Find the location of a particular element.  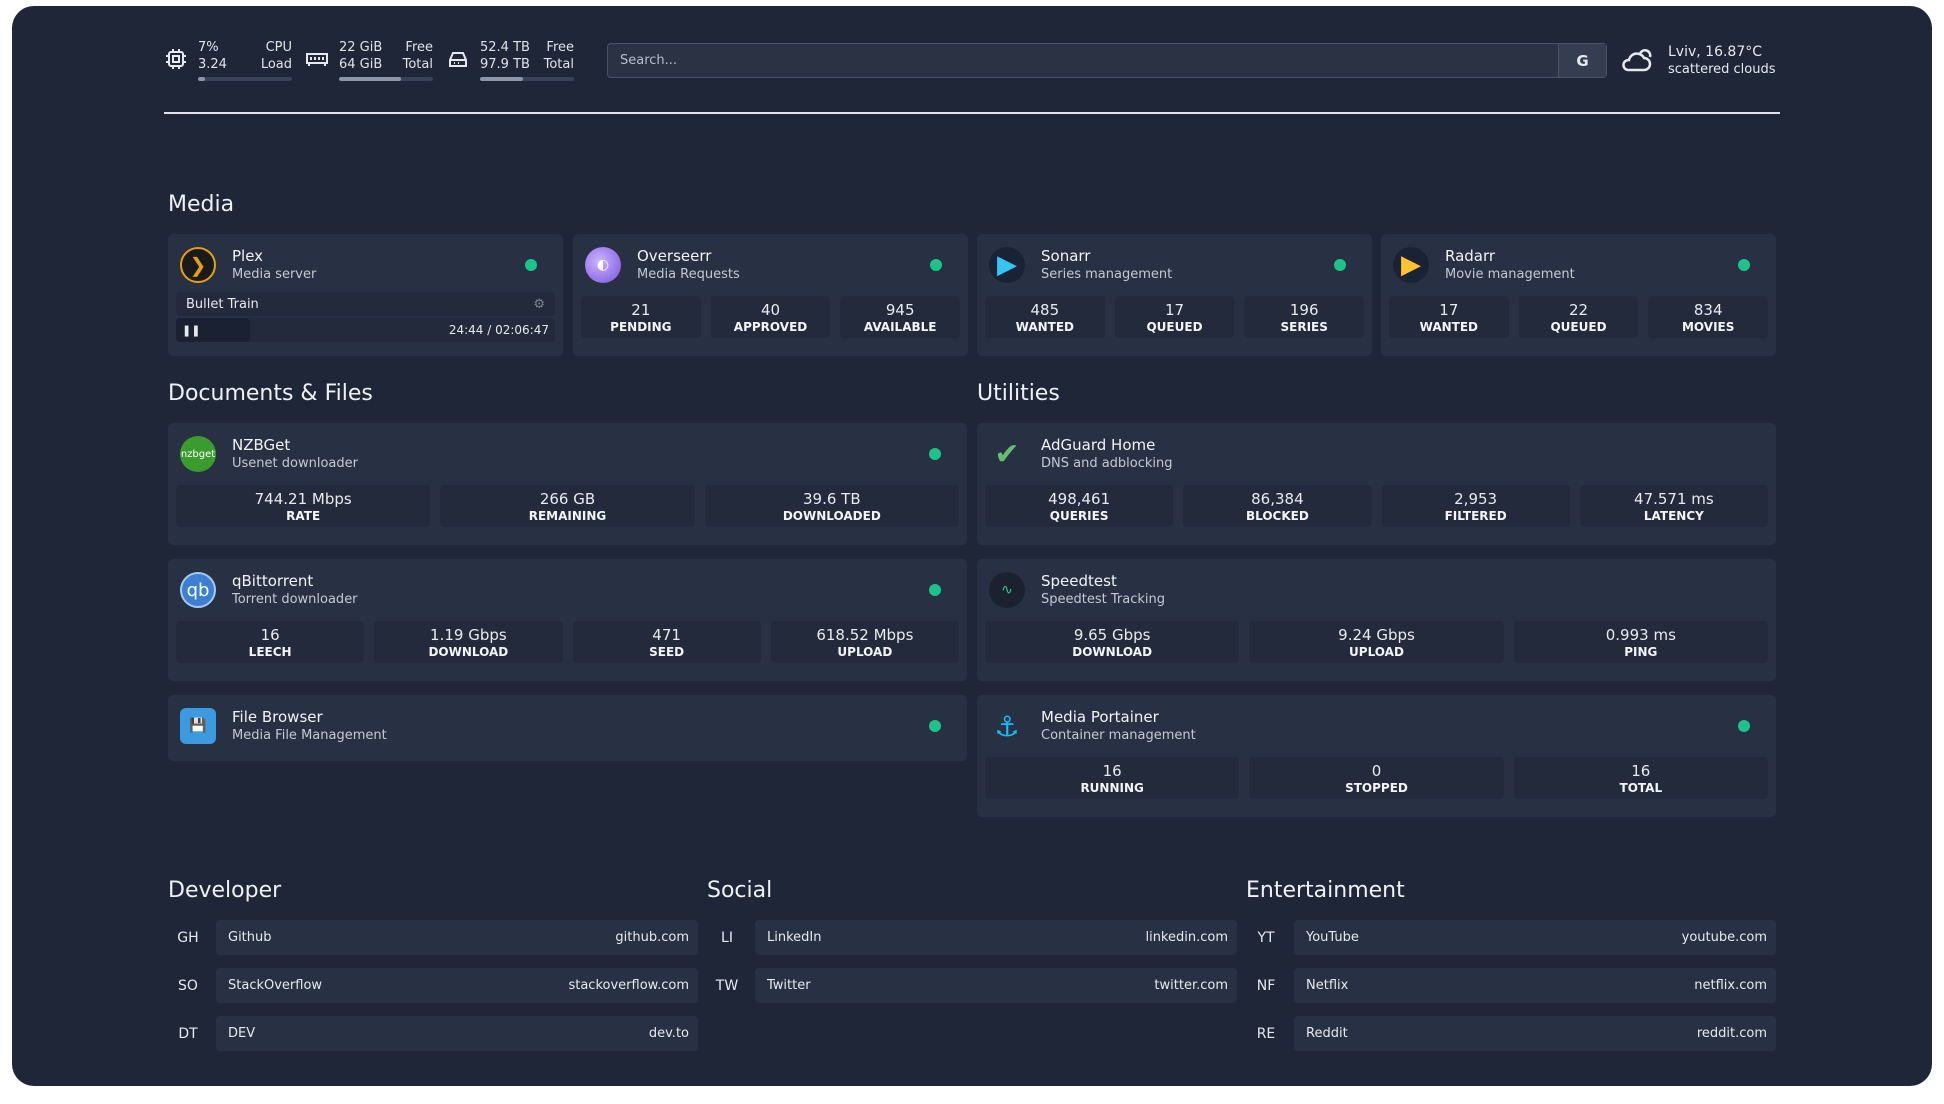

stat-field: 266 GB REMAINING is located at coordinates (567, 506).